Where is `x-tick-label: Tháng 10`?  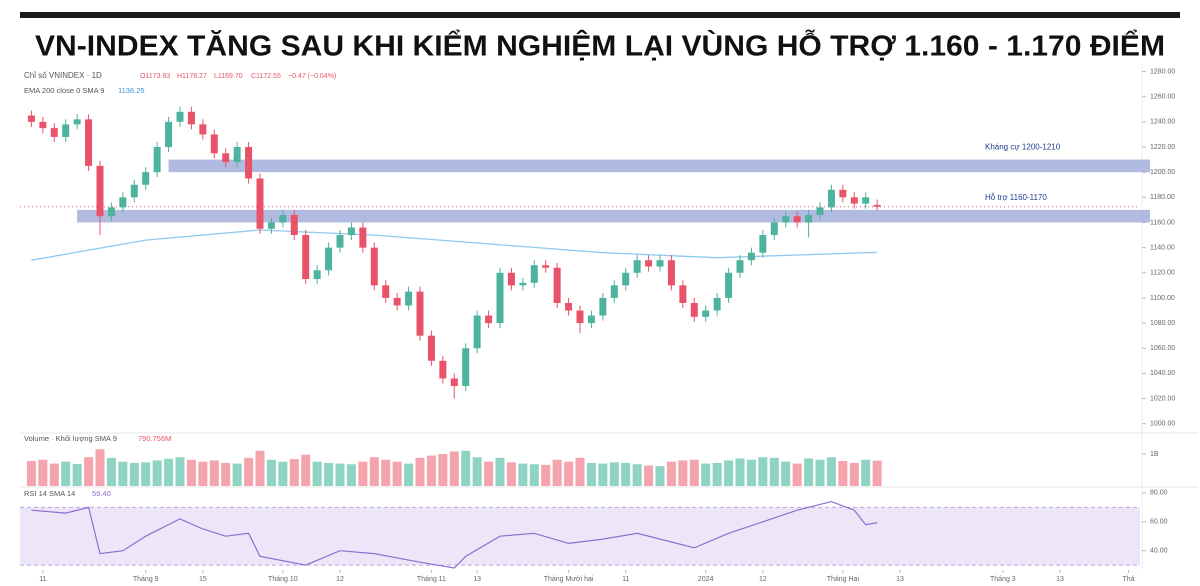
x-tick-label: Tháng 10 is located at coordinates (283, 579).